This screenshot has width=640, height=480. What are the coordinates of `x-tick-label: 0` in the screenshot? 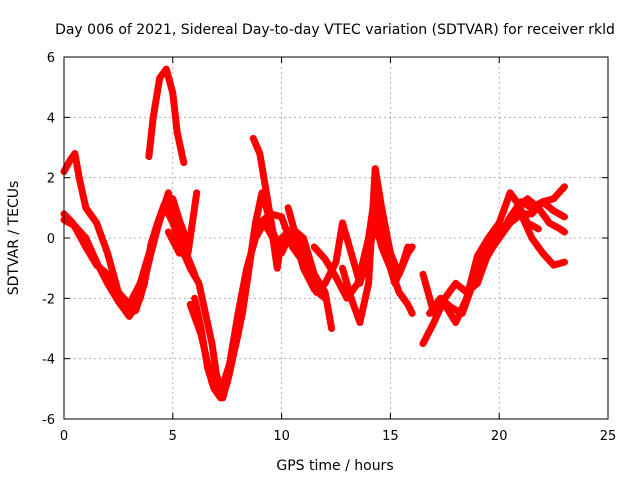 It's located at (64, 436).